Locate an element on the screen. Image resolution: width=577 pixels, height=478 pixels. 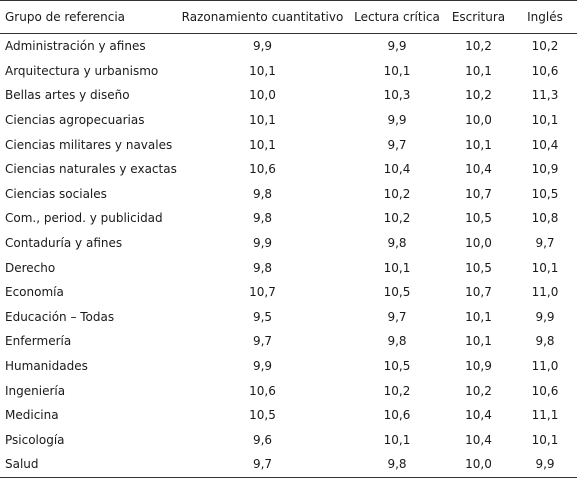
group-cell: Ingeniería is located at coordinates (35, 390).